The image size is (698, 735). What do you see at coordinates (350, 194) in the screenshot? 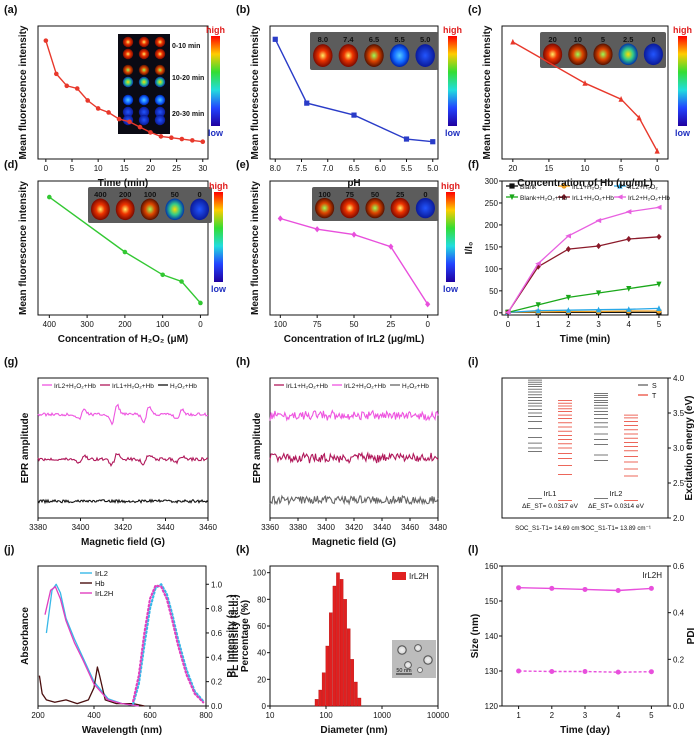
I see `panel-e-well-label: 75` at bounding box center [350, 194].